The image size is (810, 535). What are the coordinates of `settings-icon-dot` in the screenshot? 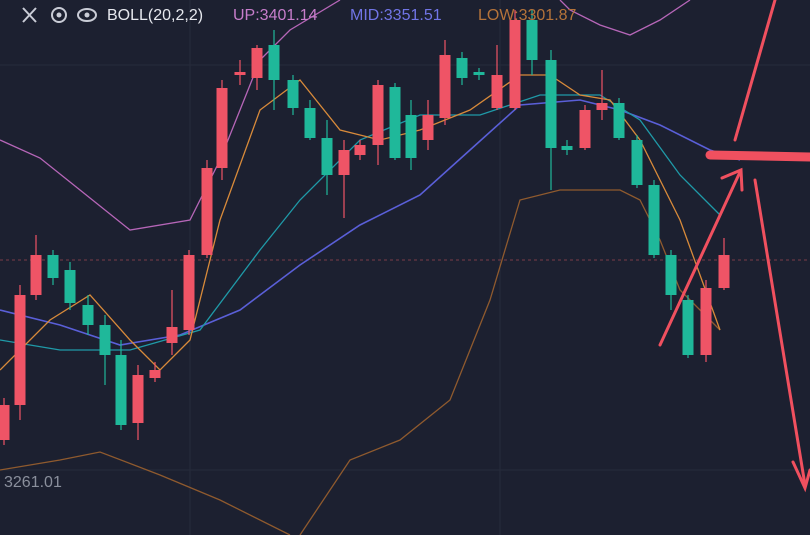 It's located at (59, 15).